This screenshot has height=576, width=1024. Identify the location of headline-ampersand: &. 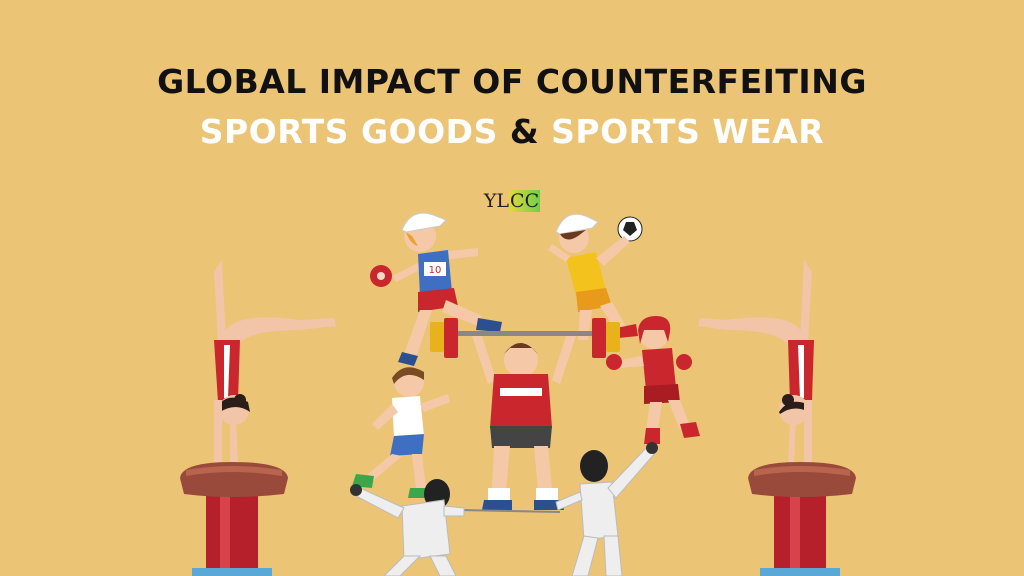
(524, 131).